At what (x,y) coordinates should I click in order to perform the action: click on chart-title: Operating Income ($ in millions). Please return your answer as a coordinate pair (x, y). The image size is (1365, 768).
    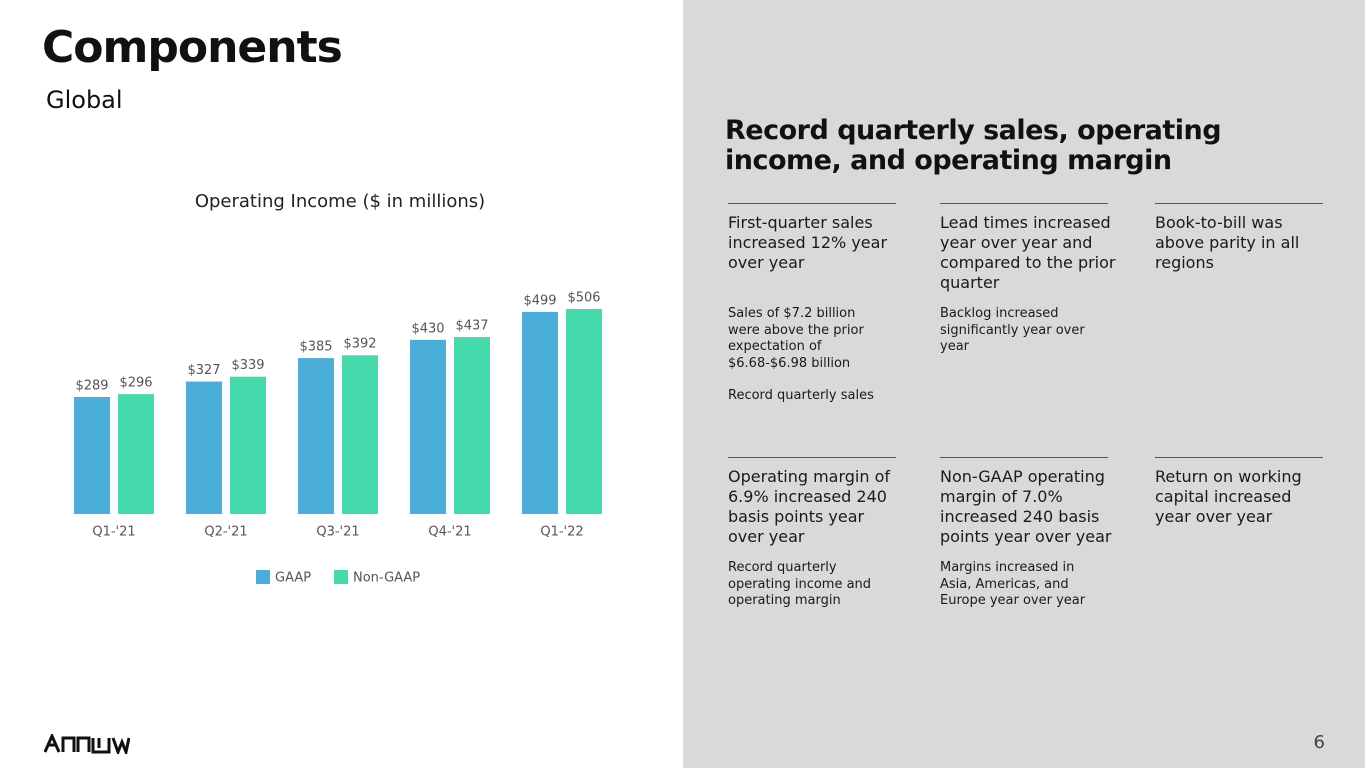
    Looking at the image, I should click on (340, 201).